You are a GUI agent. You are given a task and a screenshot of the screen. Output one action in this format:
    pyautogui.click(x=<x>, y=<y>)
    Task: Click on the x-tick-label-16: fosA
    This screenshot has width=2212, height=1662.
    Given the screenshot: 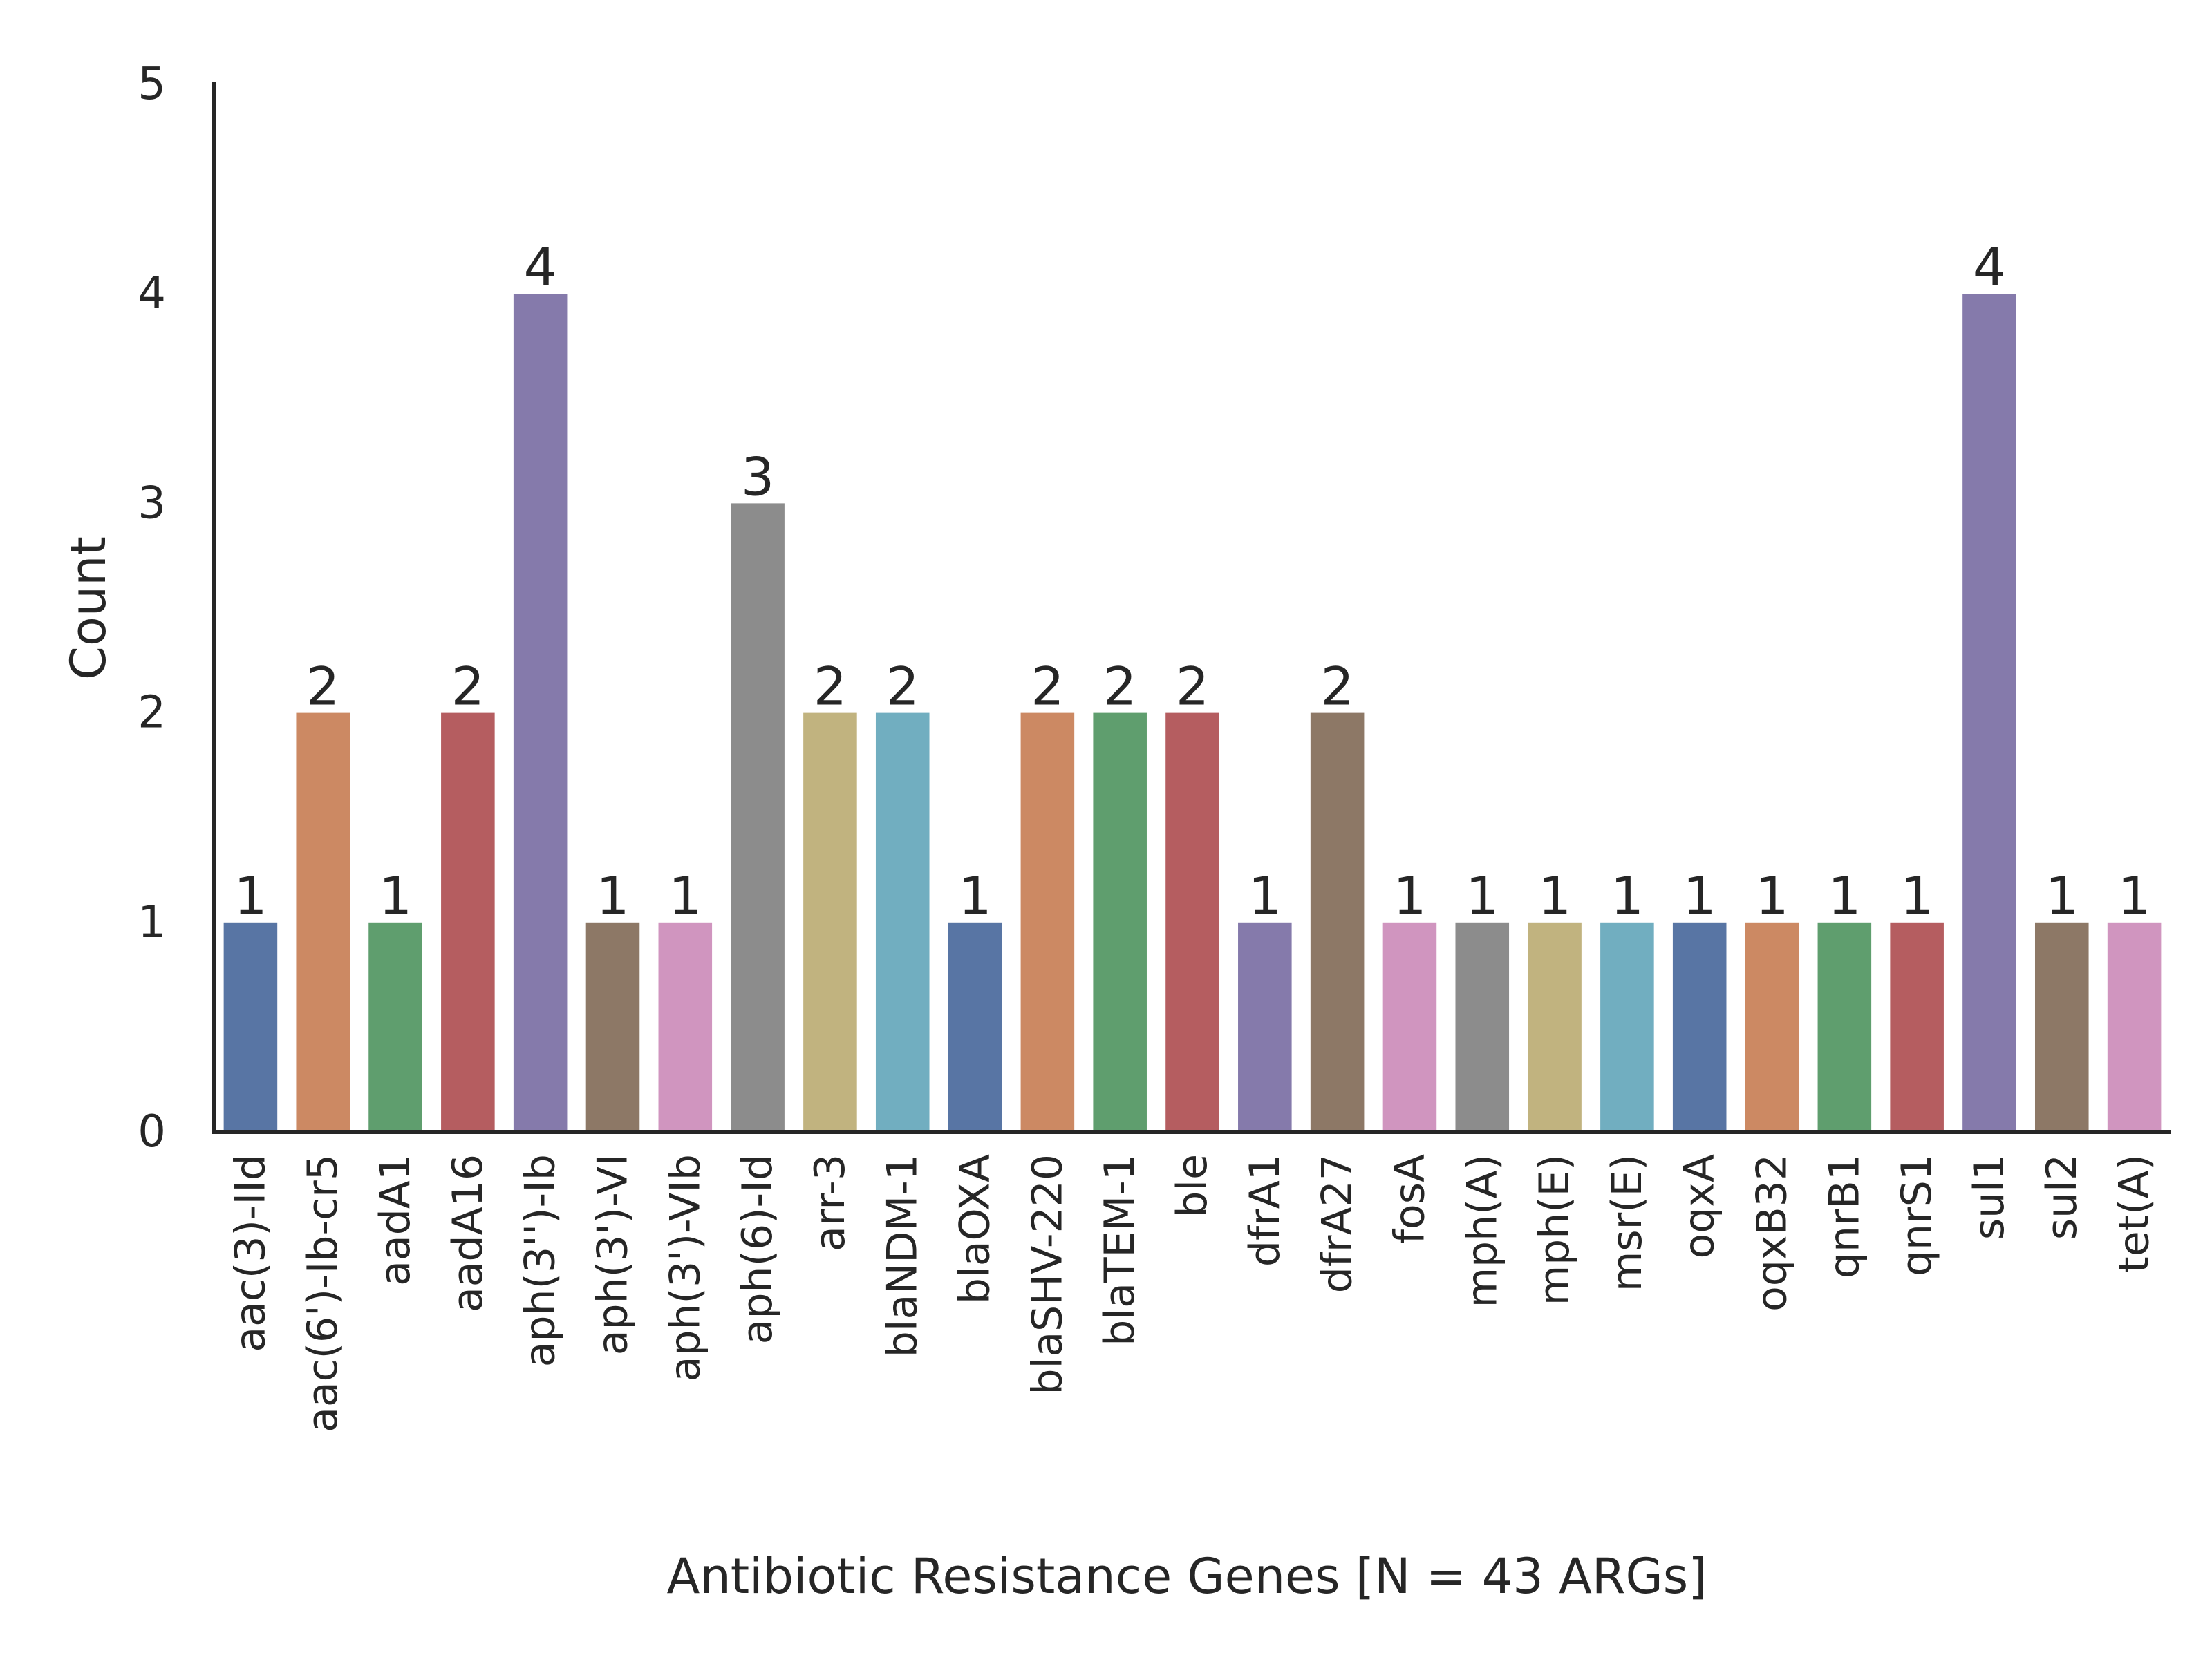 What is the action you would take?
    pyautogui.click(x=1409, y=1199)
    